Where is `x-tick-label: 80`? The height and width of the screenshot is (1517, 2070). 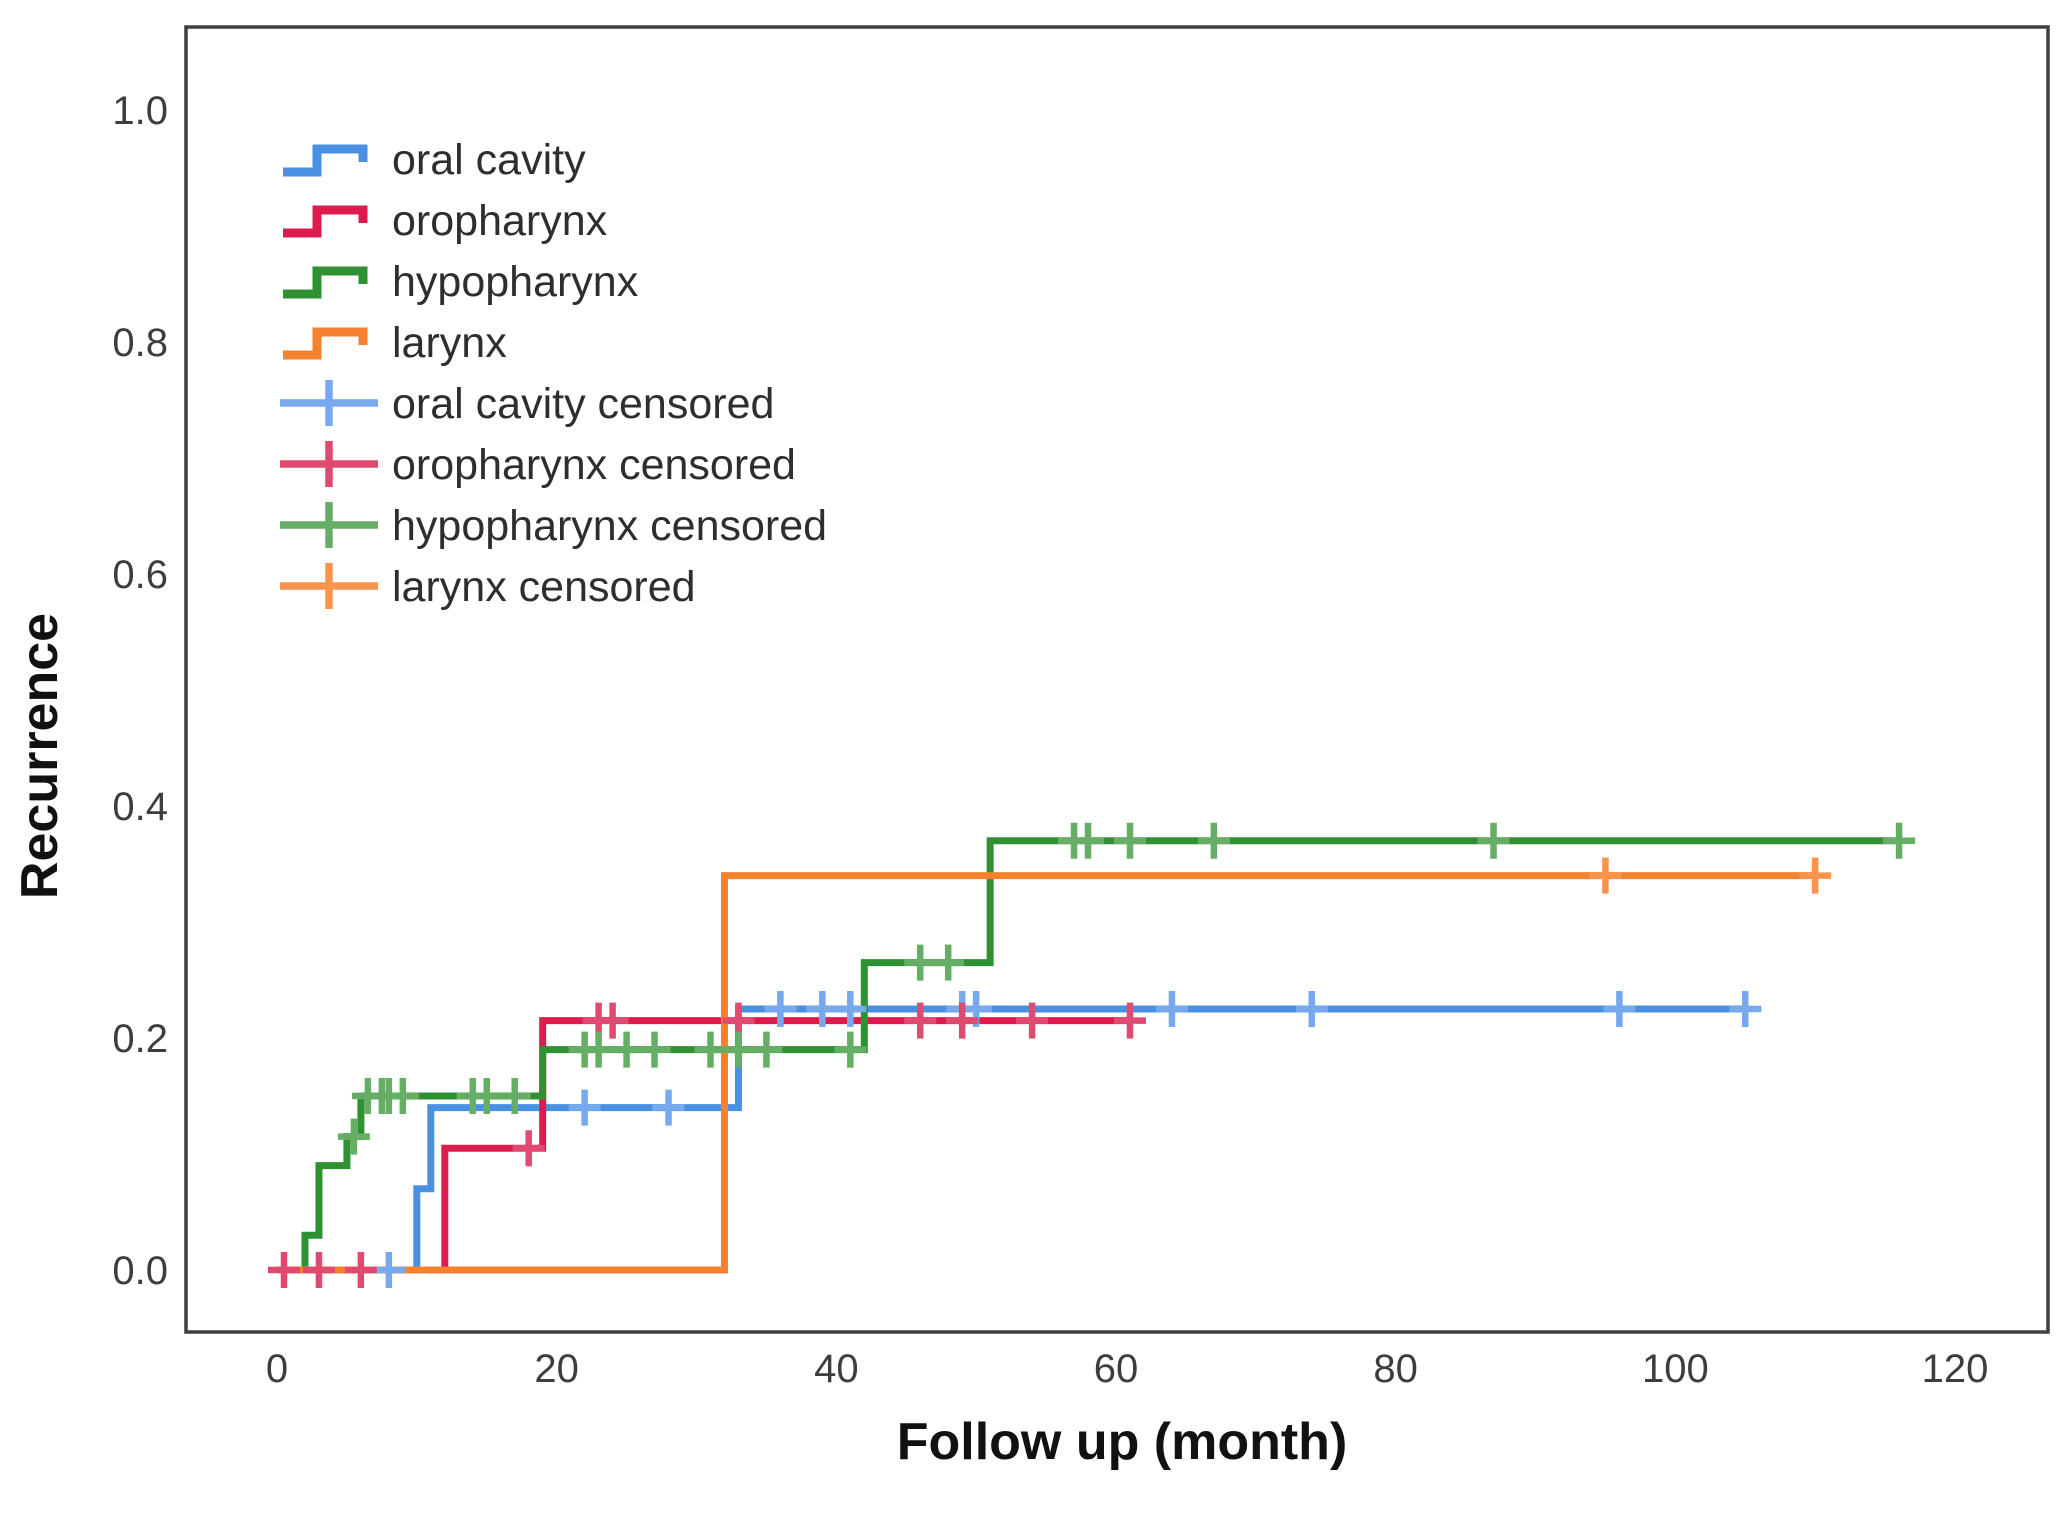 x-tick-label: 80 is located at coordinates (1395, 1369).